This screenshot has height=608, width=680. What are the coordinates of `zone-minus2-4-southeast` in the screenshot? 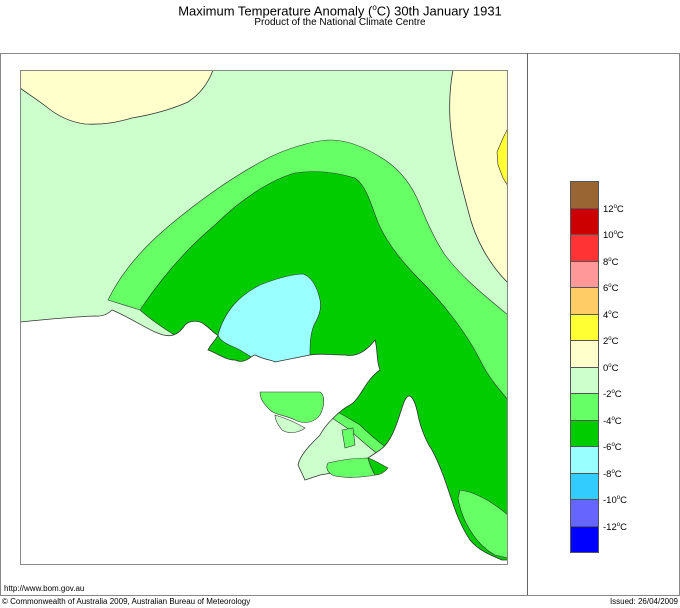 It's located at (482, 524).